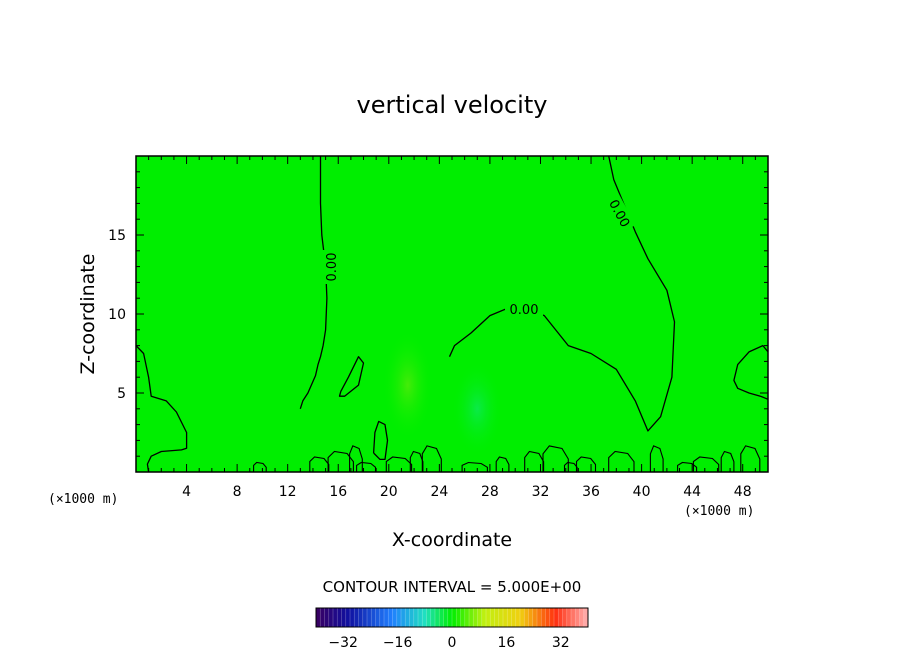  I want to click on x-tick-label: 32, so click(541, 492).